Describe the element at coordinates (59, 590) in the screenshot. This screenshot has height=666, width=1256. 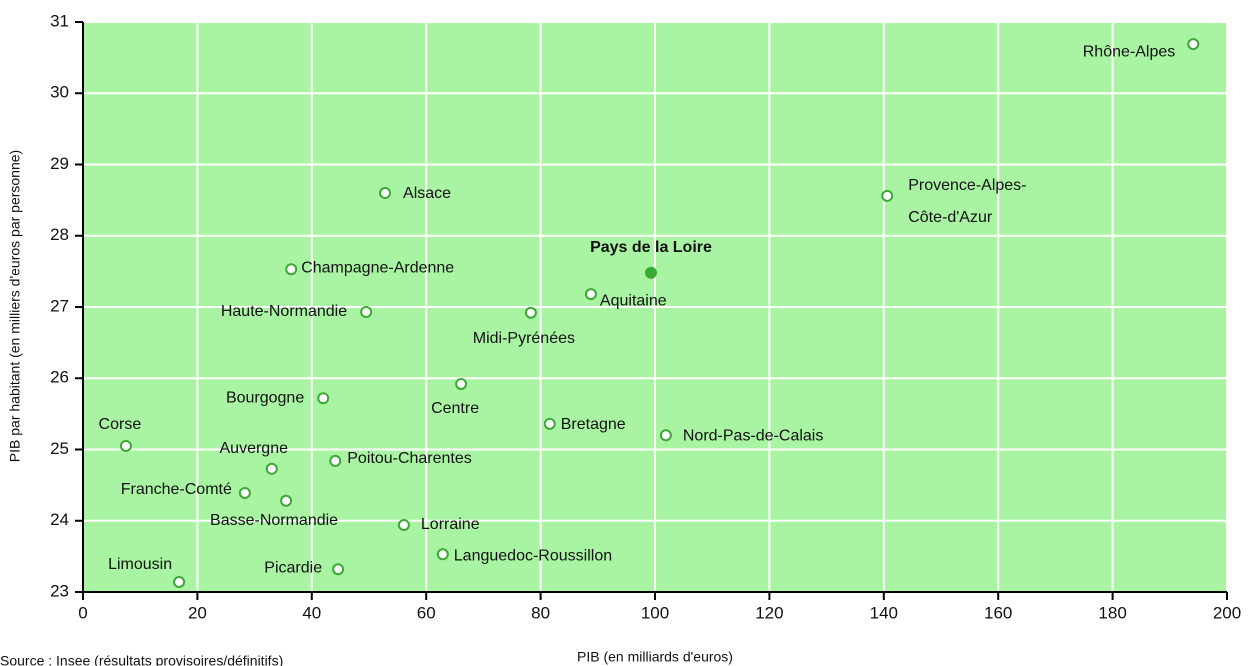
I see `y-tick-label: 23` at that location.